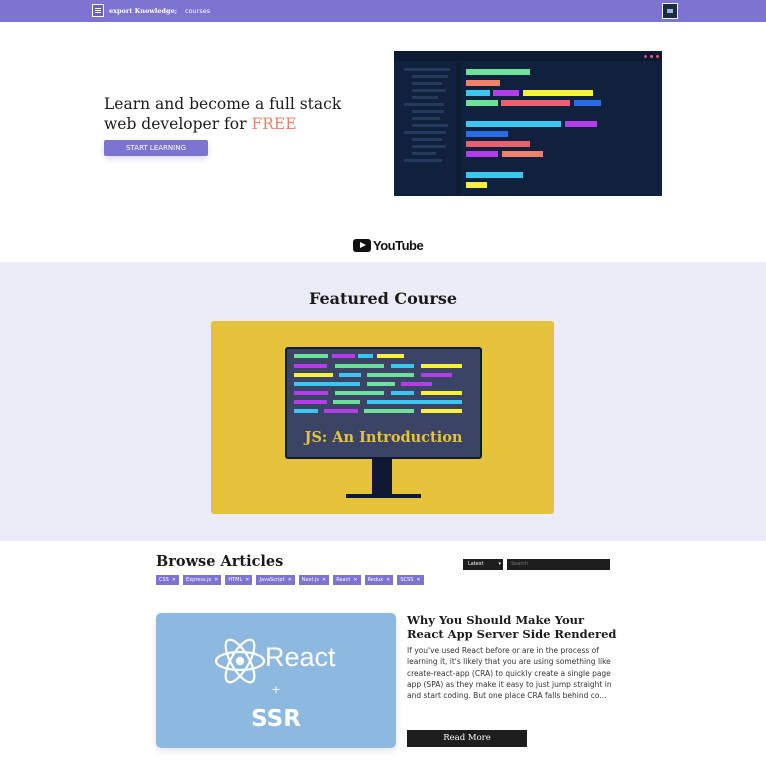 This screenshot has height=766, width=766. What do you see at coordinates (343, 580) in the screenshot?
I see `tag-label: React` at bounding box center [343, 580].